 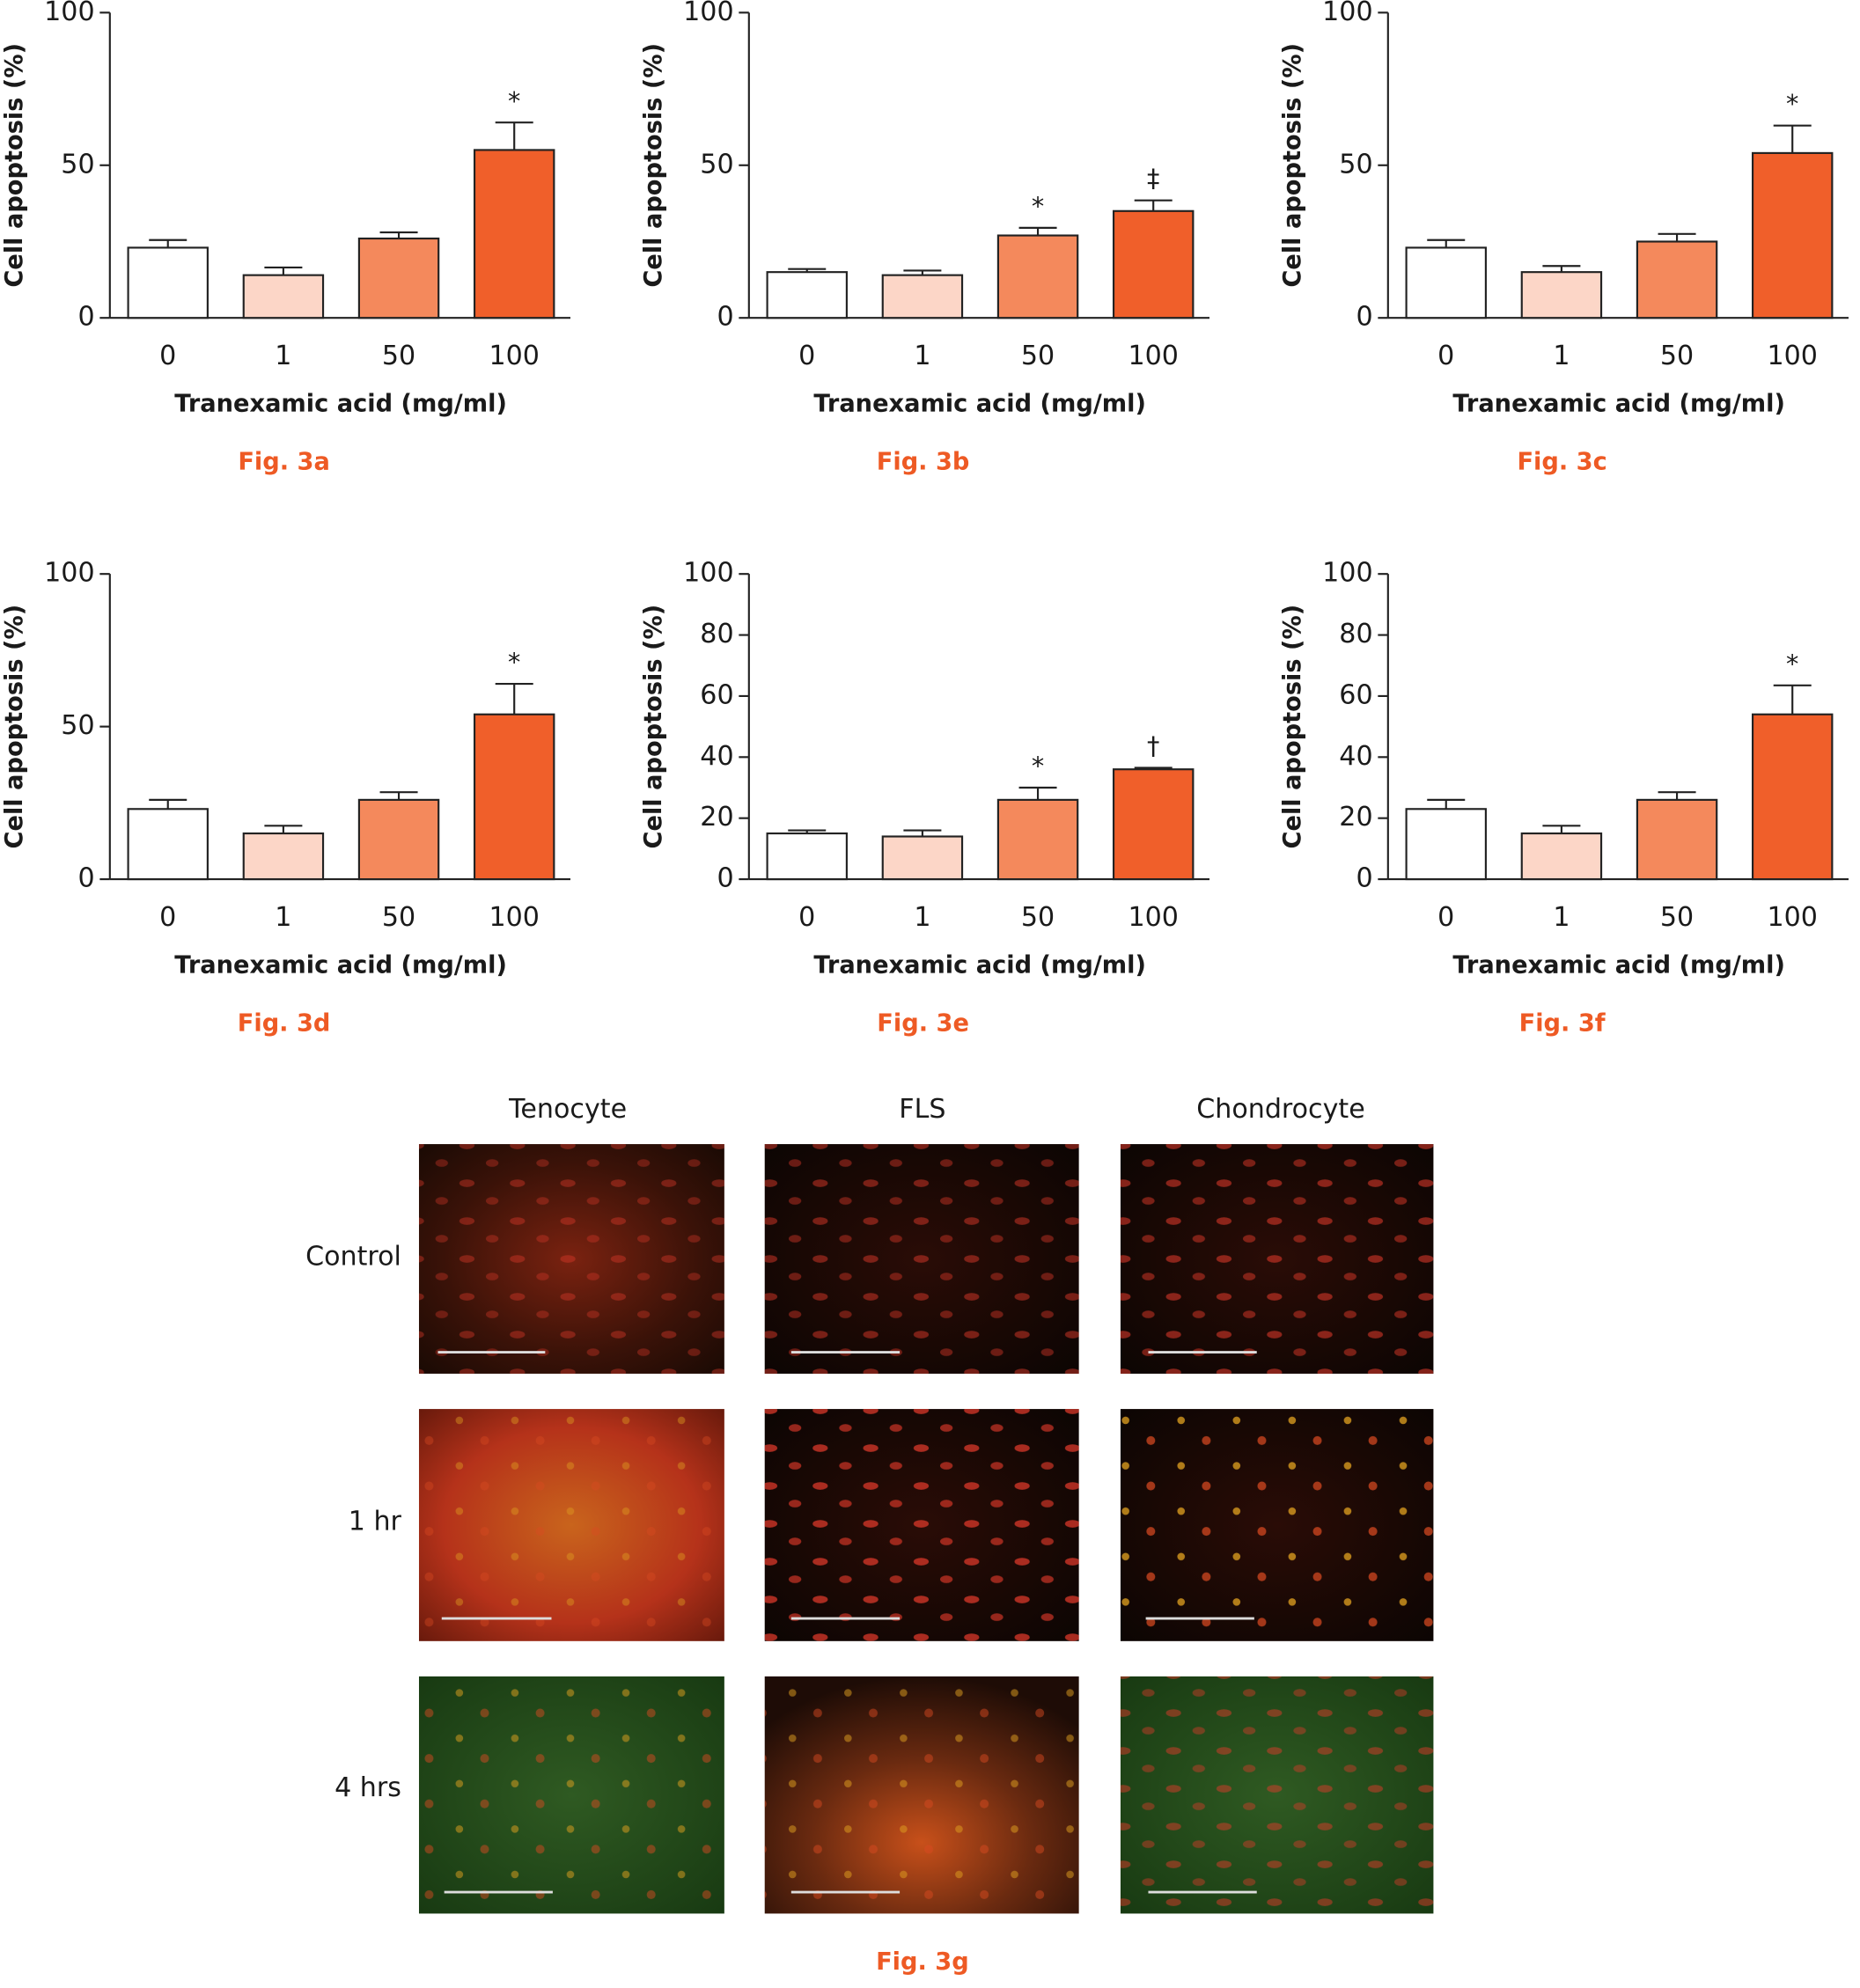 What do you see at coordinates (1562, 1023) in the screenshot?
I see `caption: Fig. 3f` at bounding box center [1562, 1023].